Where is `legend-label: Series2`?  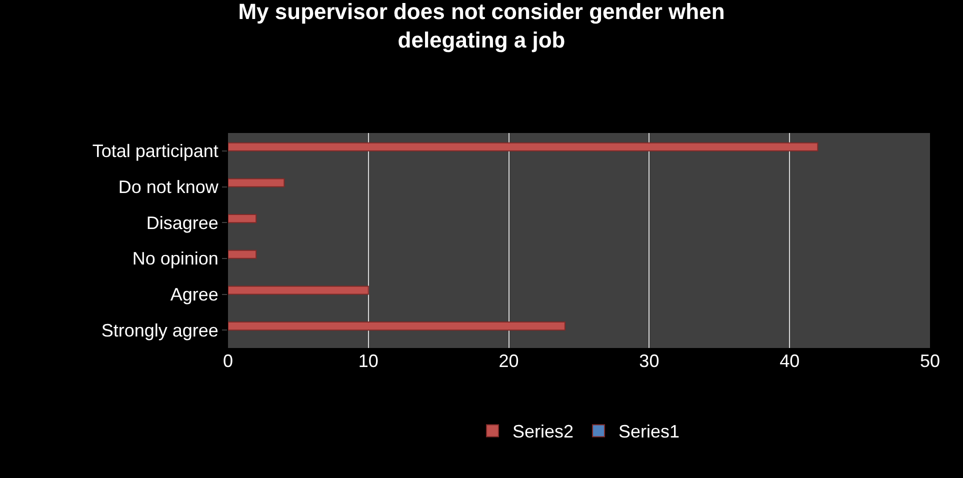
legend-label: Series2 is located at coordinates (543, 432).